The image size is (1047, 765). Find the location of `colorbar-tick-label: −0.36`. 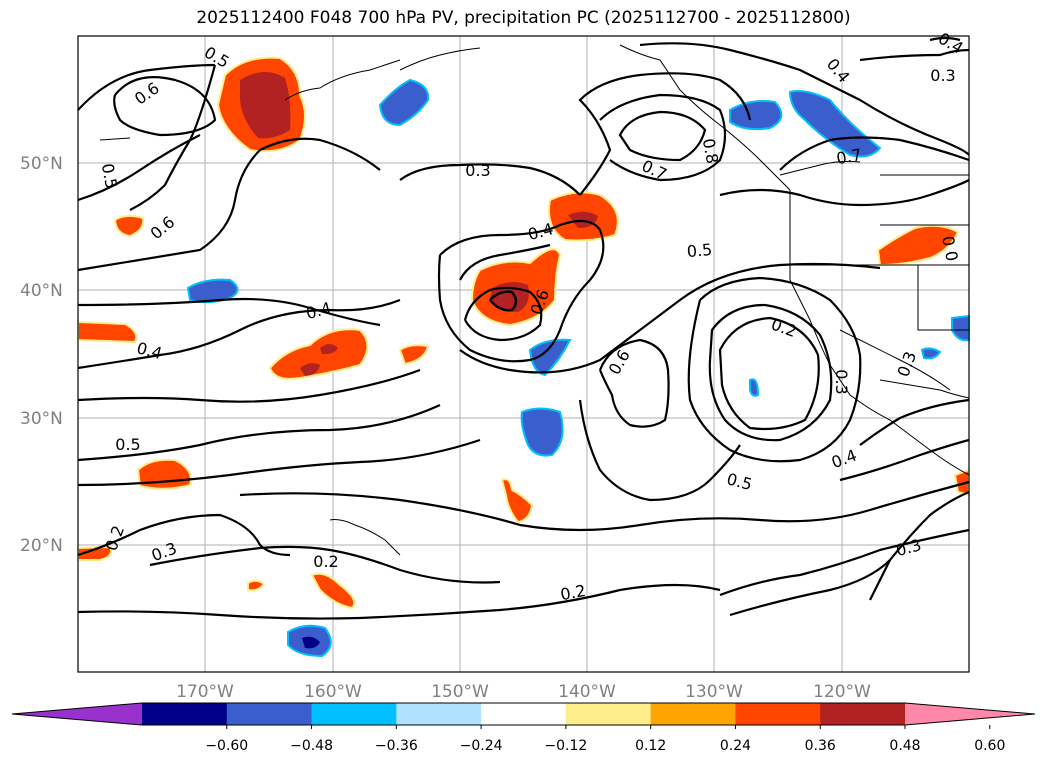

colorbar-tick-label: −0.36 is located at coordinates (396, 746).